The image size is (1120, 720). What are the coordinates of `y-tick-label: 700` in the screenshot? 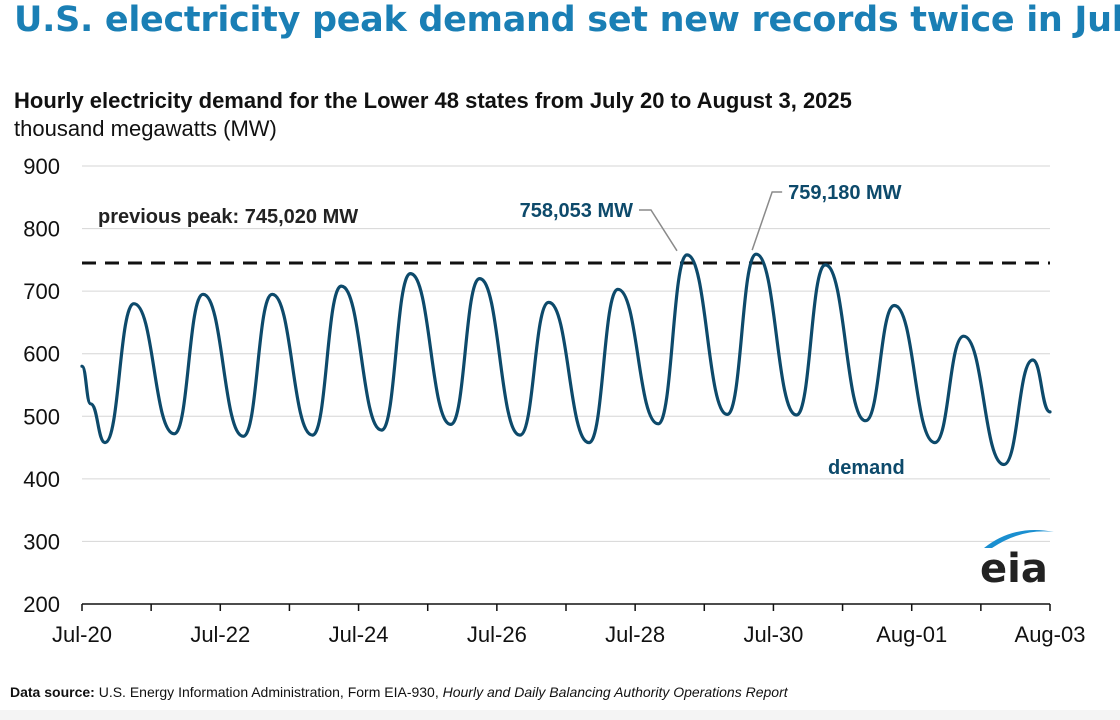 It's located at (41, 291).